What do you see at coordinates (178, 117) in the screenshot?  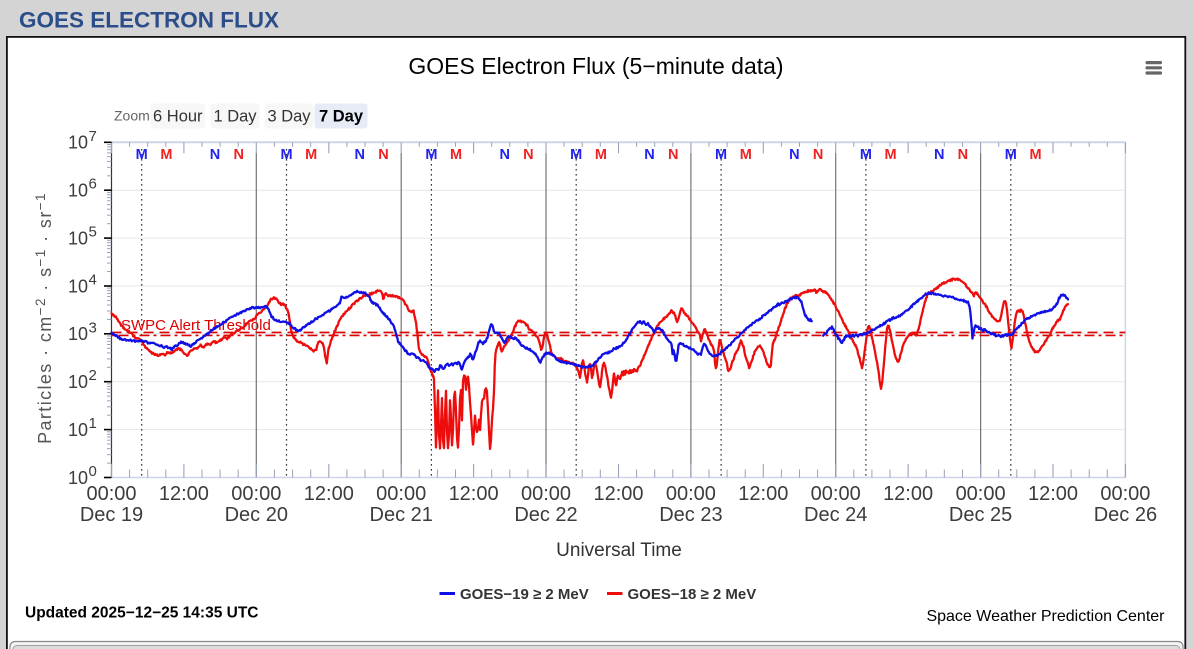 I see `svg-text: 6 Hour` at bounding box center [178, 117].